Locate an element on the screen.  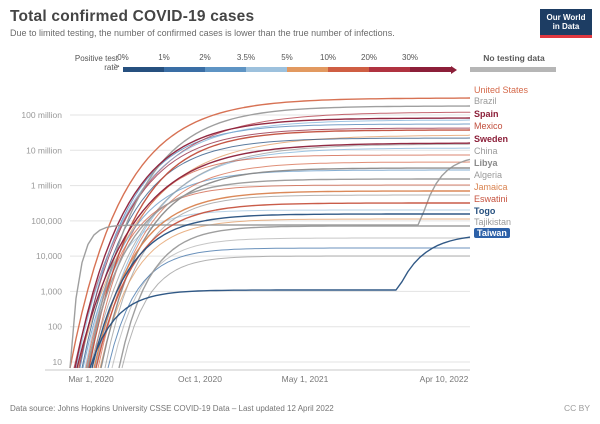
y-tick-label: 100 million is located at coordinates (41, 115).